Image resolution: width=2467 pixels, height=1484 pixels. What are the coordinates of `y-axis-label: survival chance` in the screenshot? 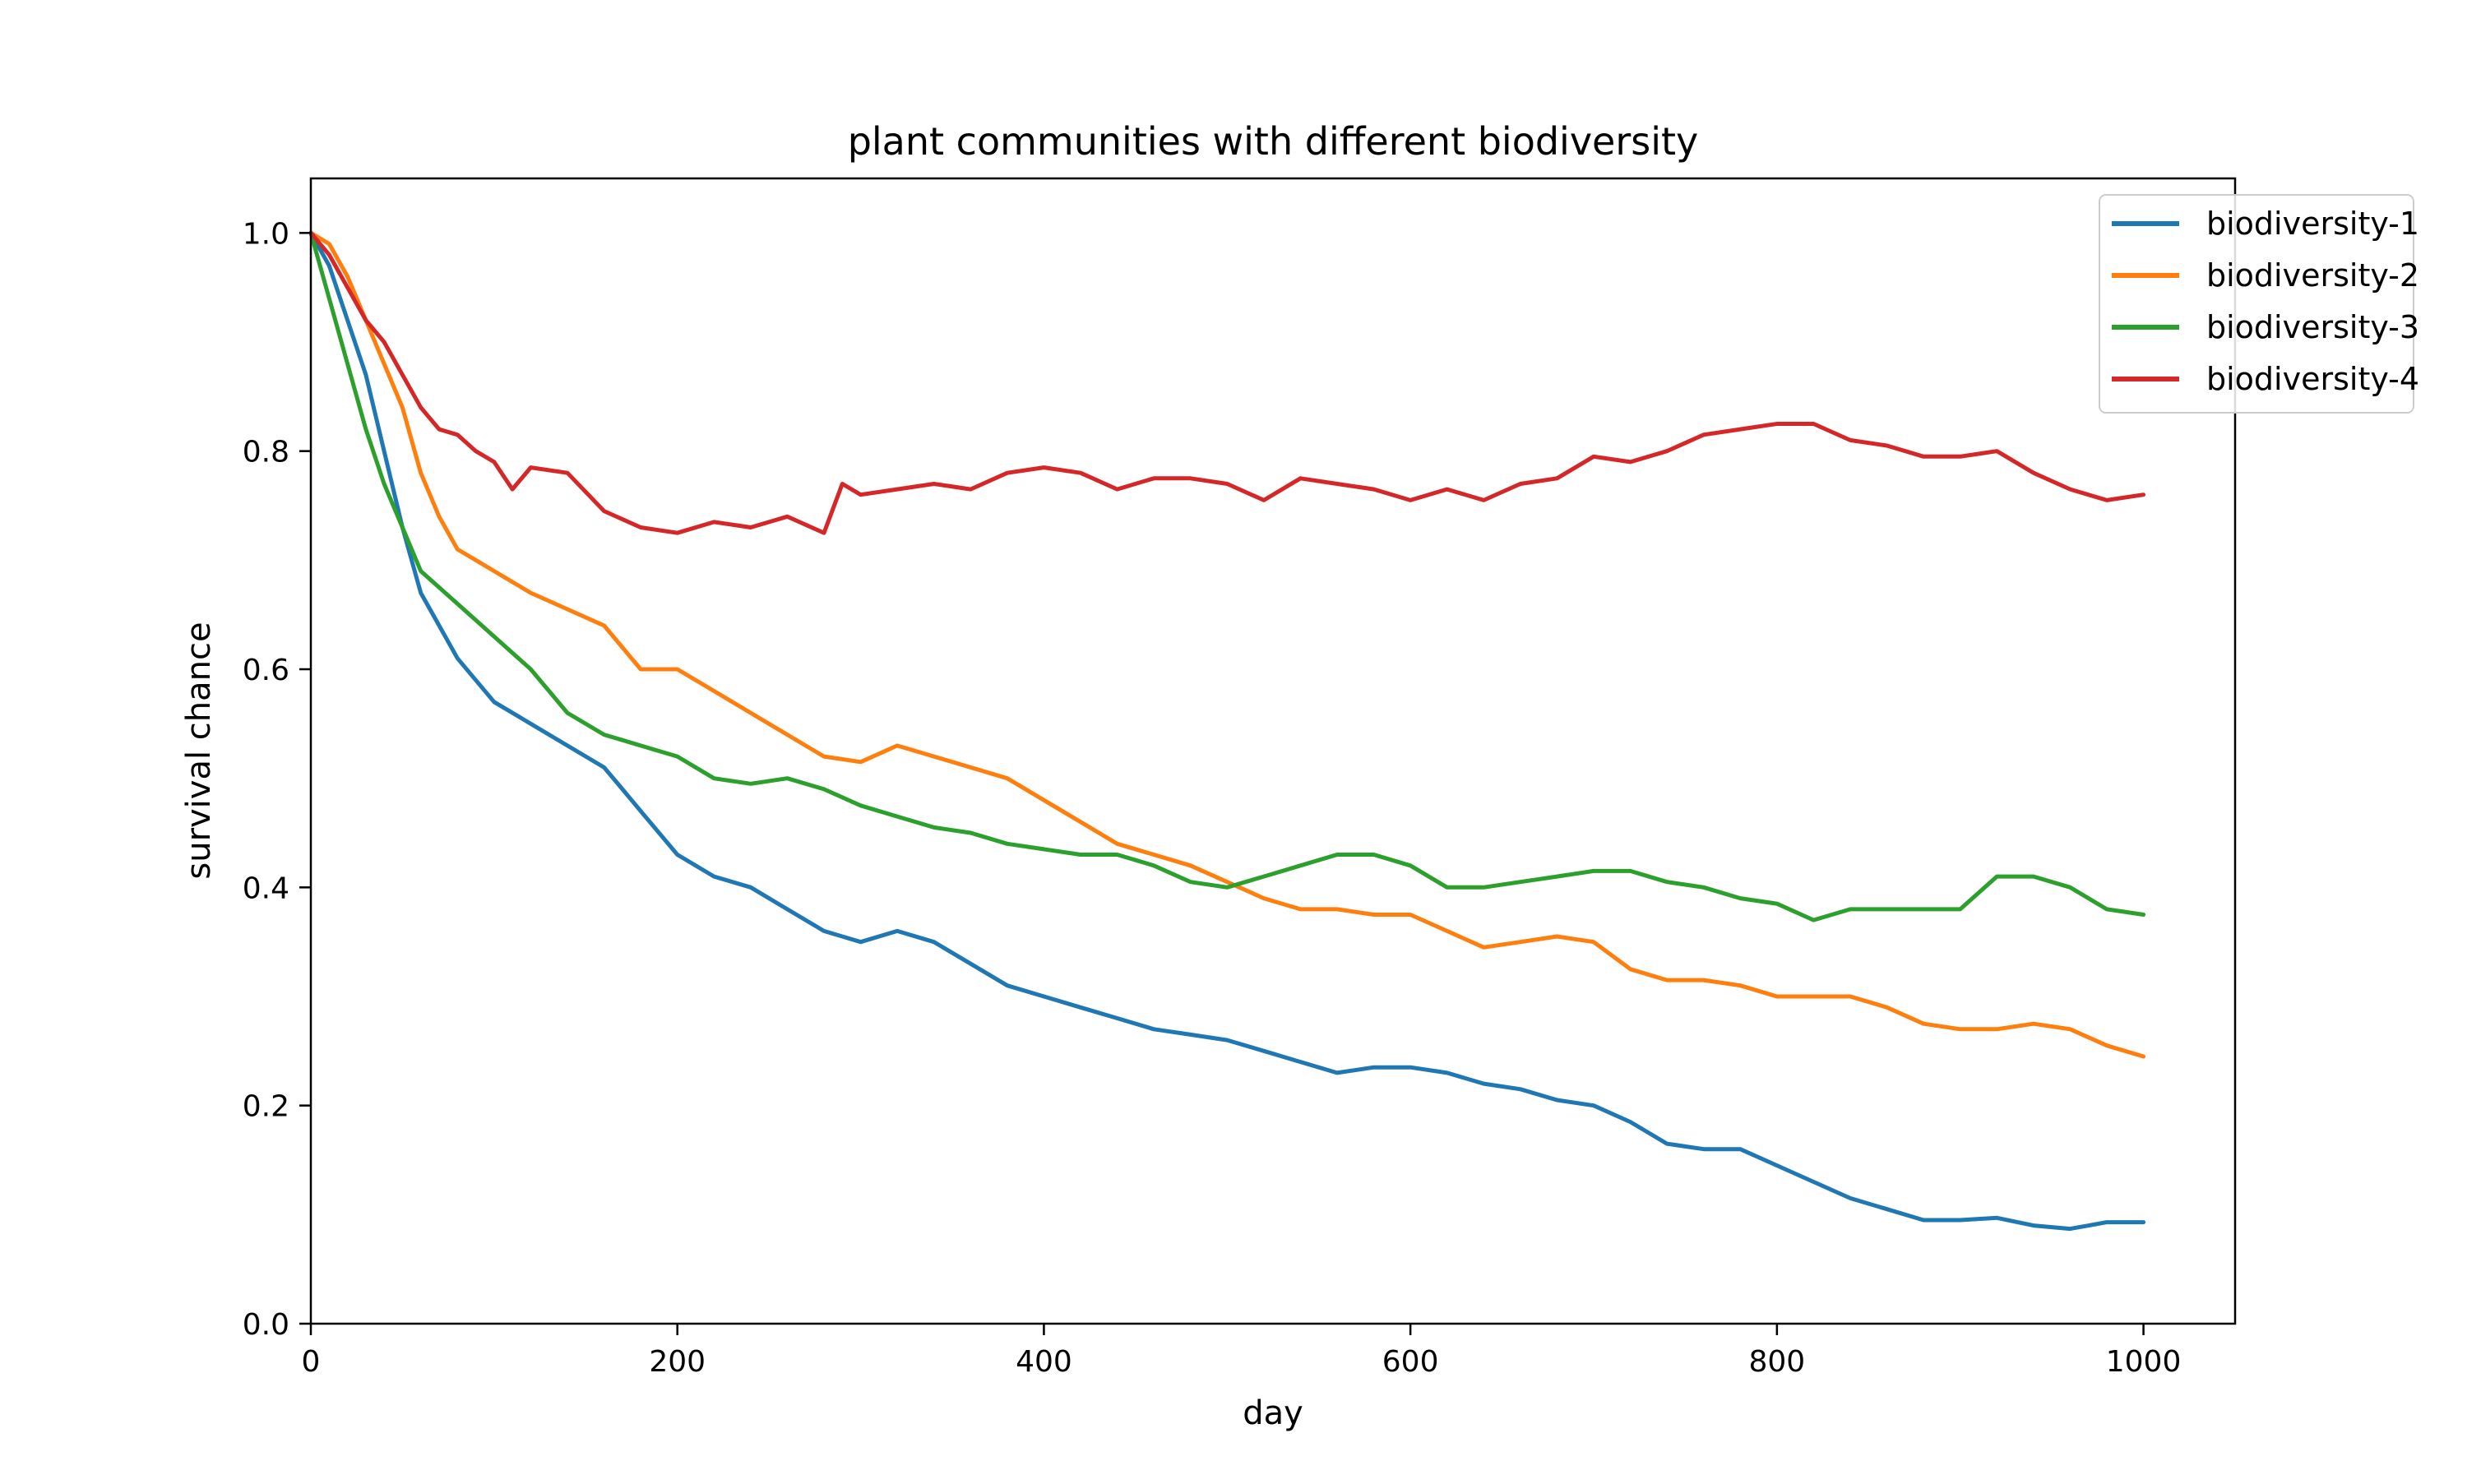 It's located at (199, 750).